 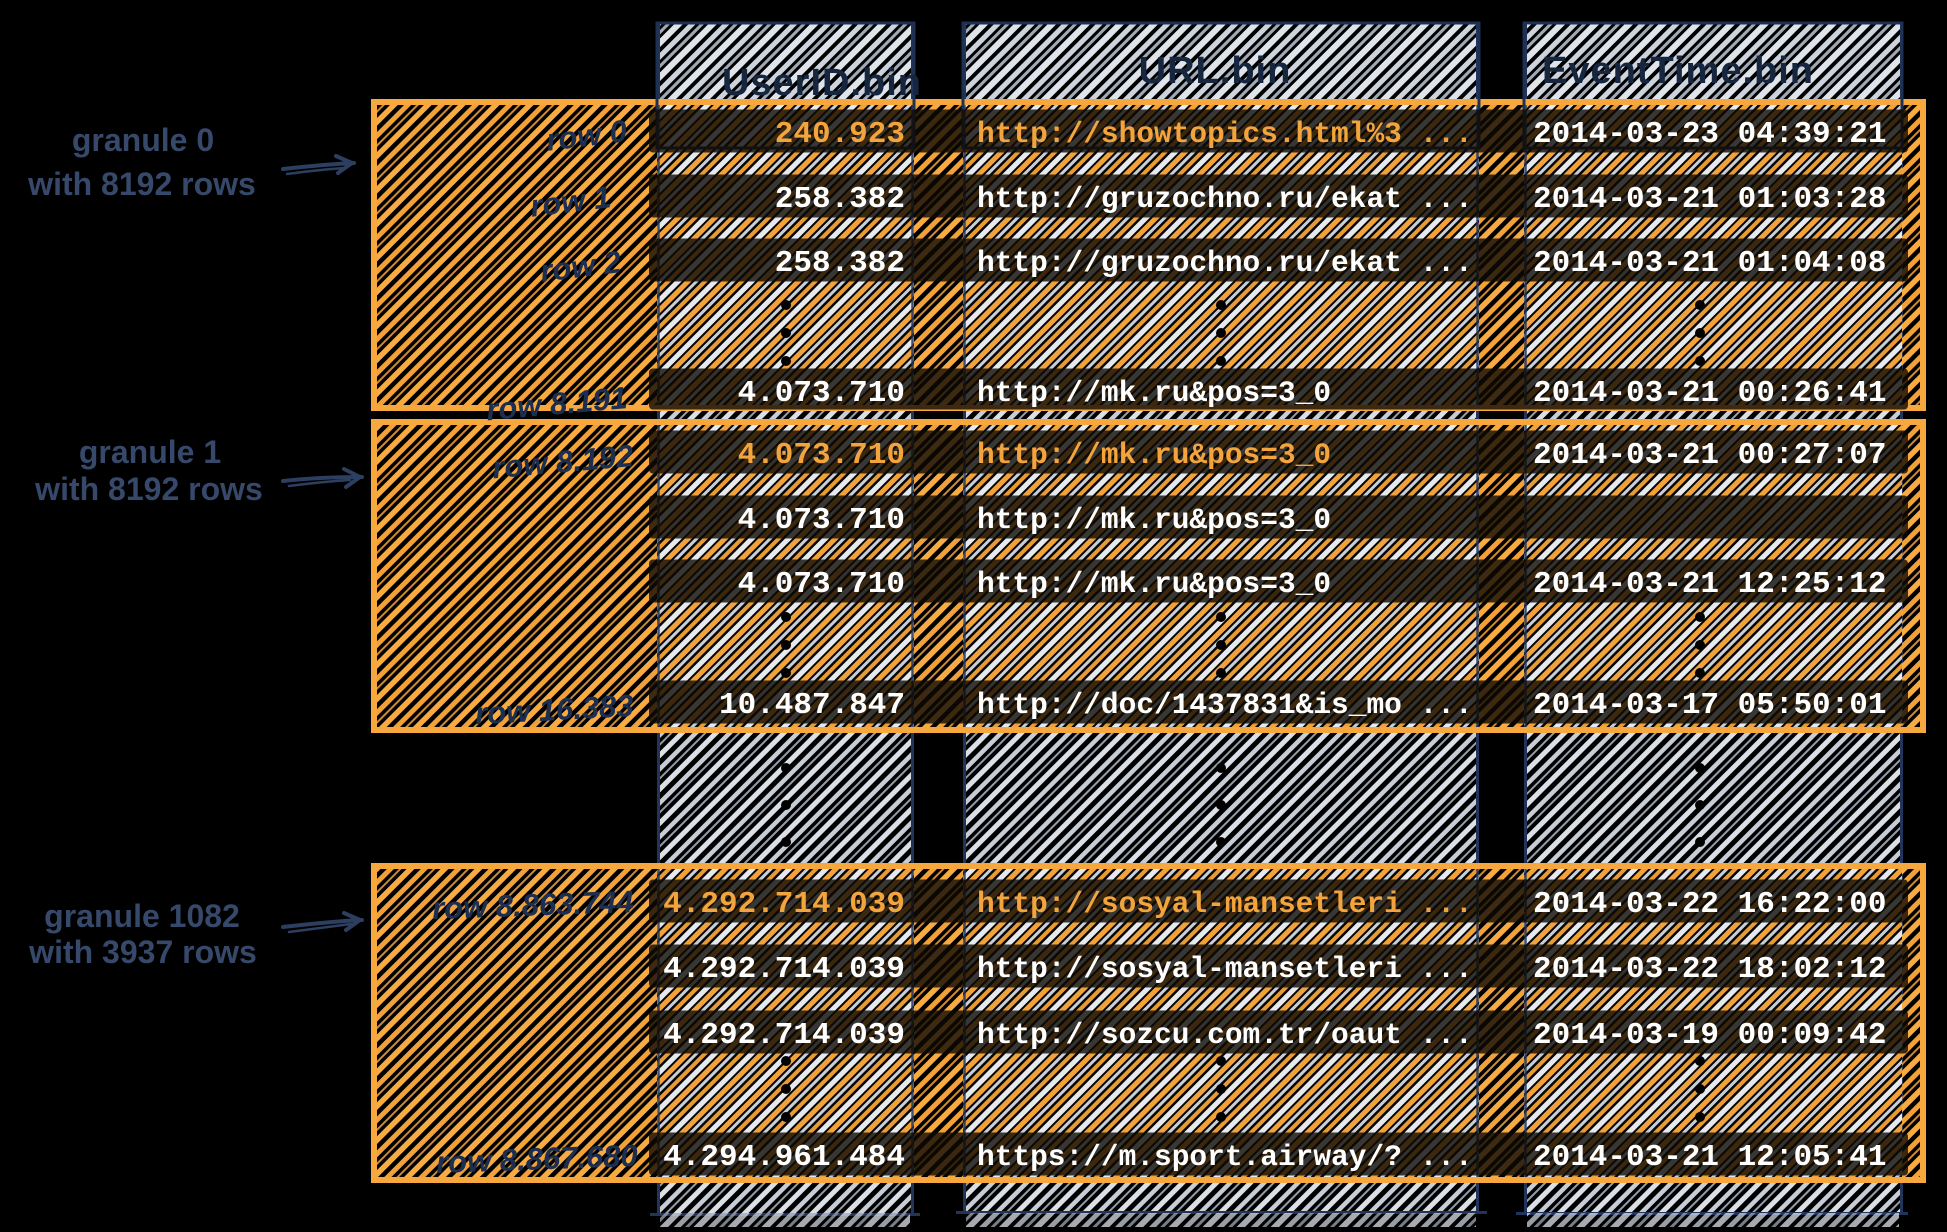 What do you see at coordinates (143, 140) in the screenshot?
I see `svg-text: granule 0` at bounding box center [143, 140].